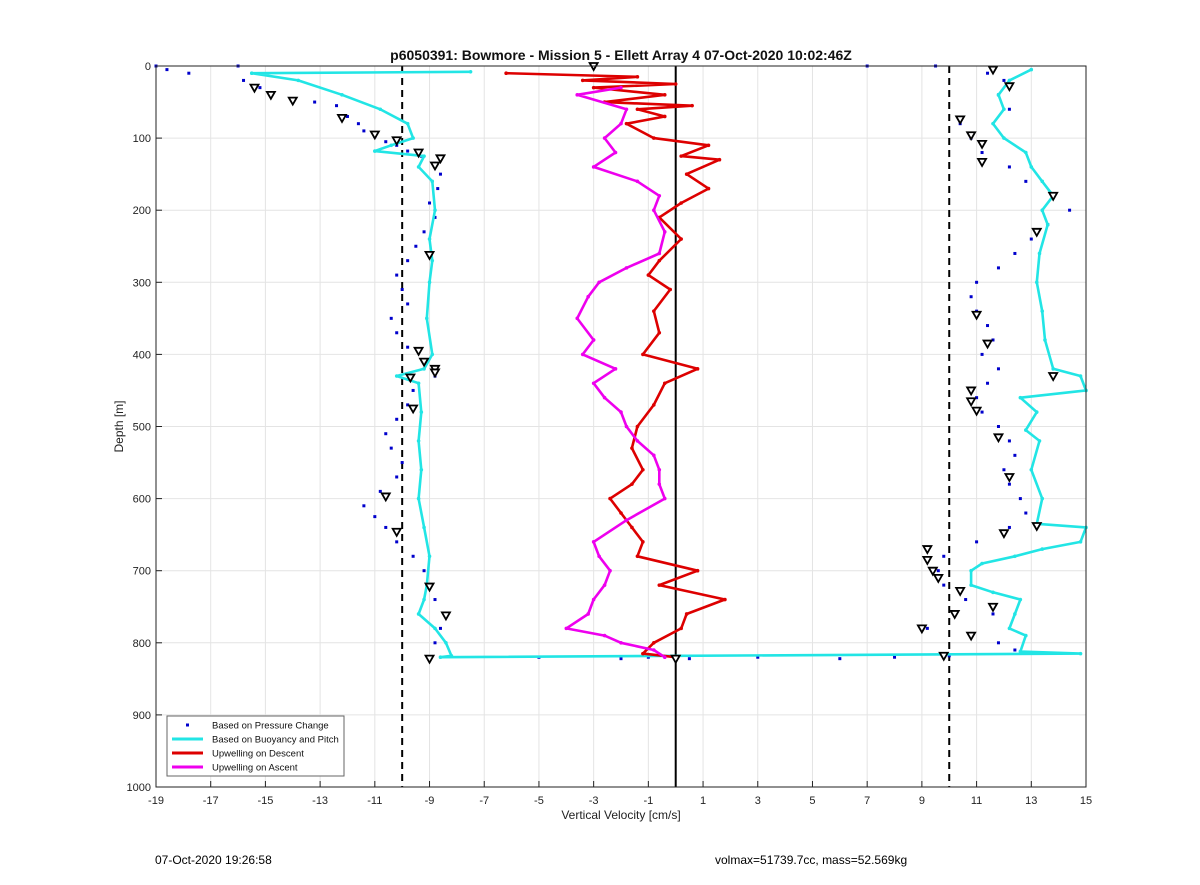 This screenshot has width=1200, height=885. Describe the element at coordinates (187, 725) in the screenshot. I see `legend-swatch` at that location.